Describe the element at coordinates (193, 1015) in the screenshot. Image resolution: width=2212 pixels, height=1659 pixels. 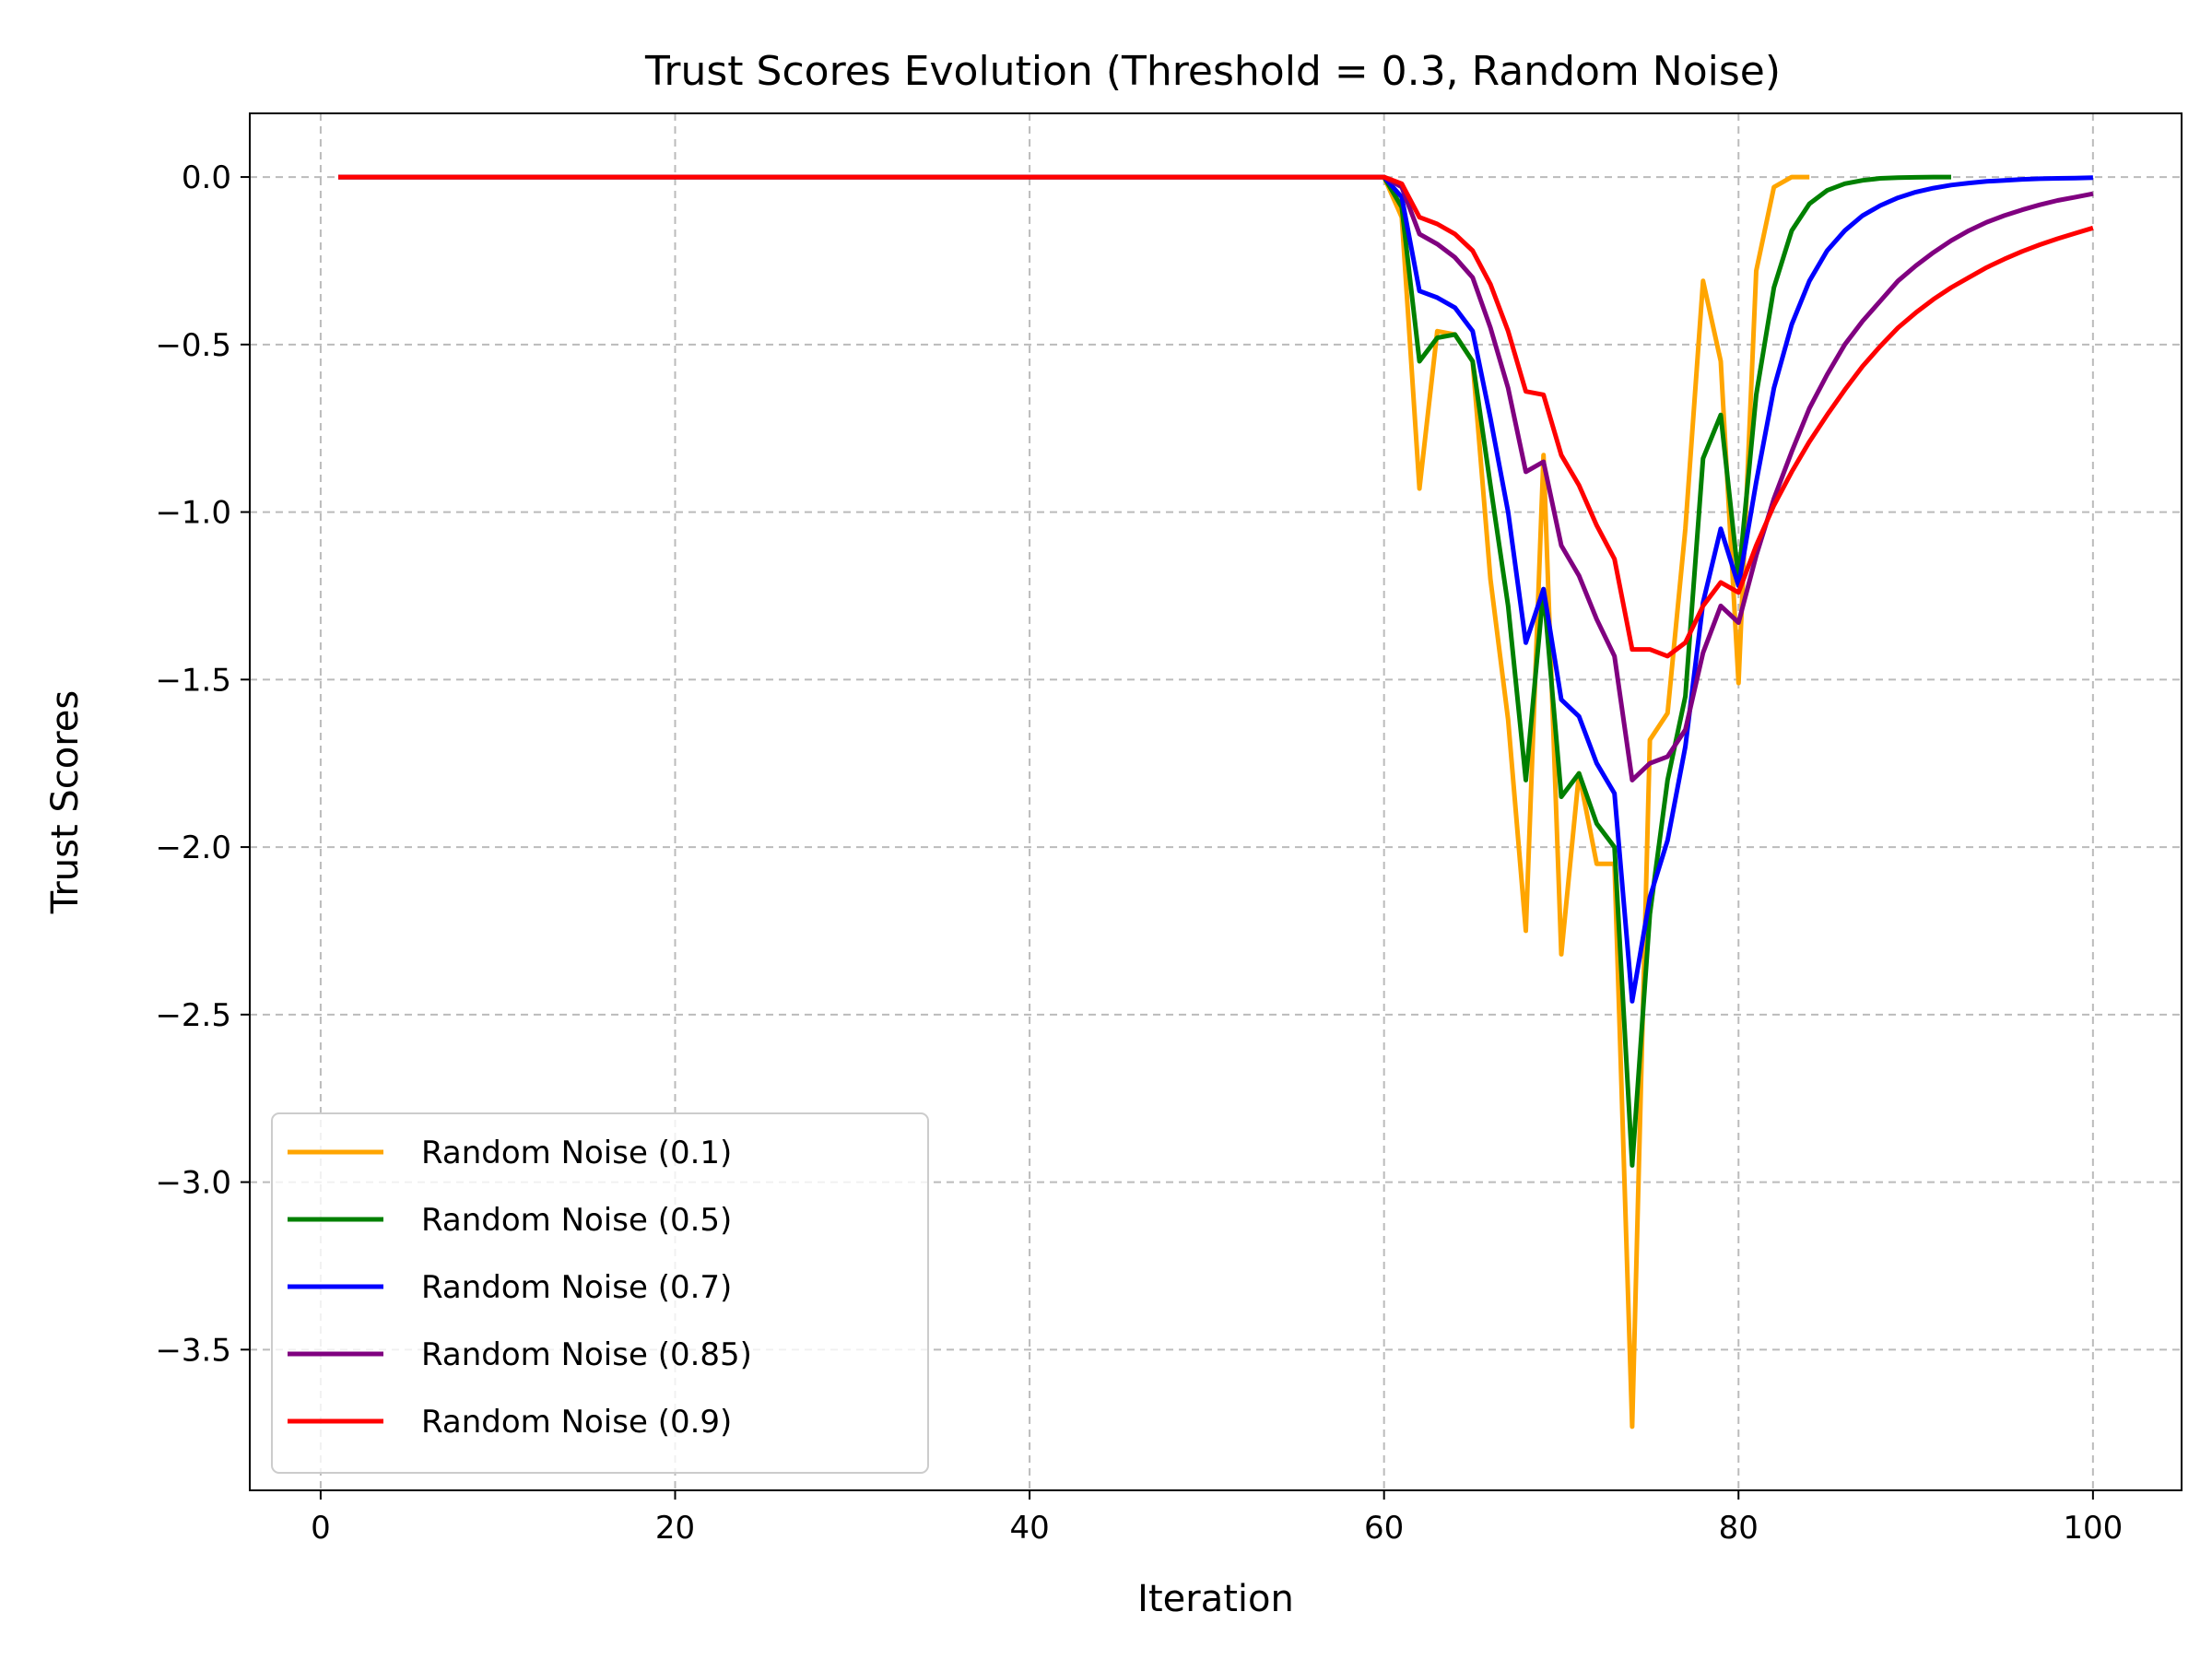
I see `y-tick-label: −2.5` at that location.